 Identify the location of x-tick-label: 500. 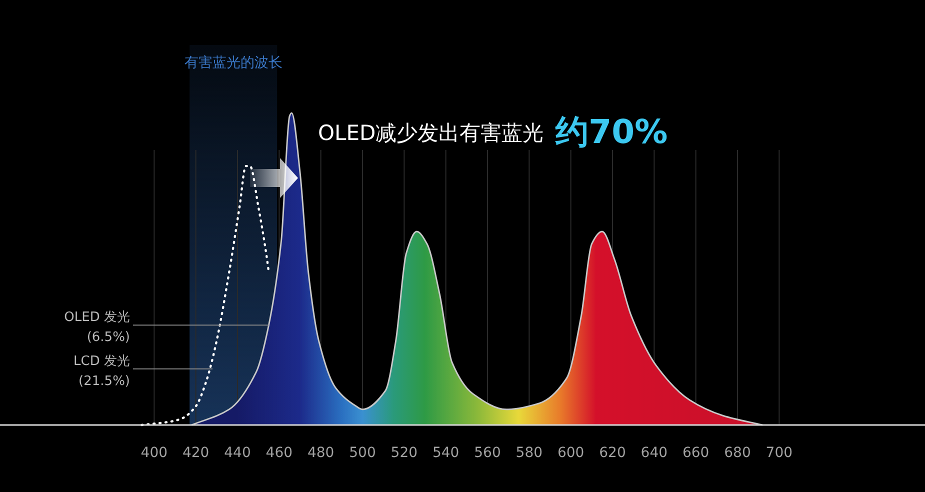
(362, 453).